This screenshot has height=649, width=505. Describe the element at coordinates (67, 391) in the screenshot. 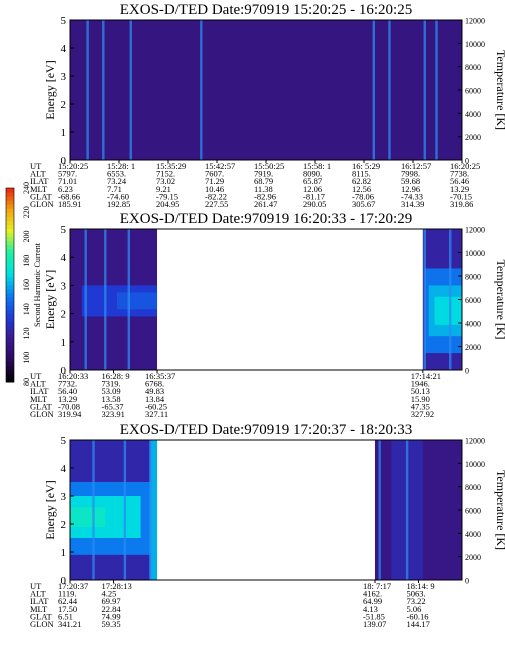

I see `ephemeris-value: 56.40` at that location.